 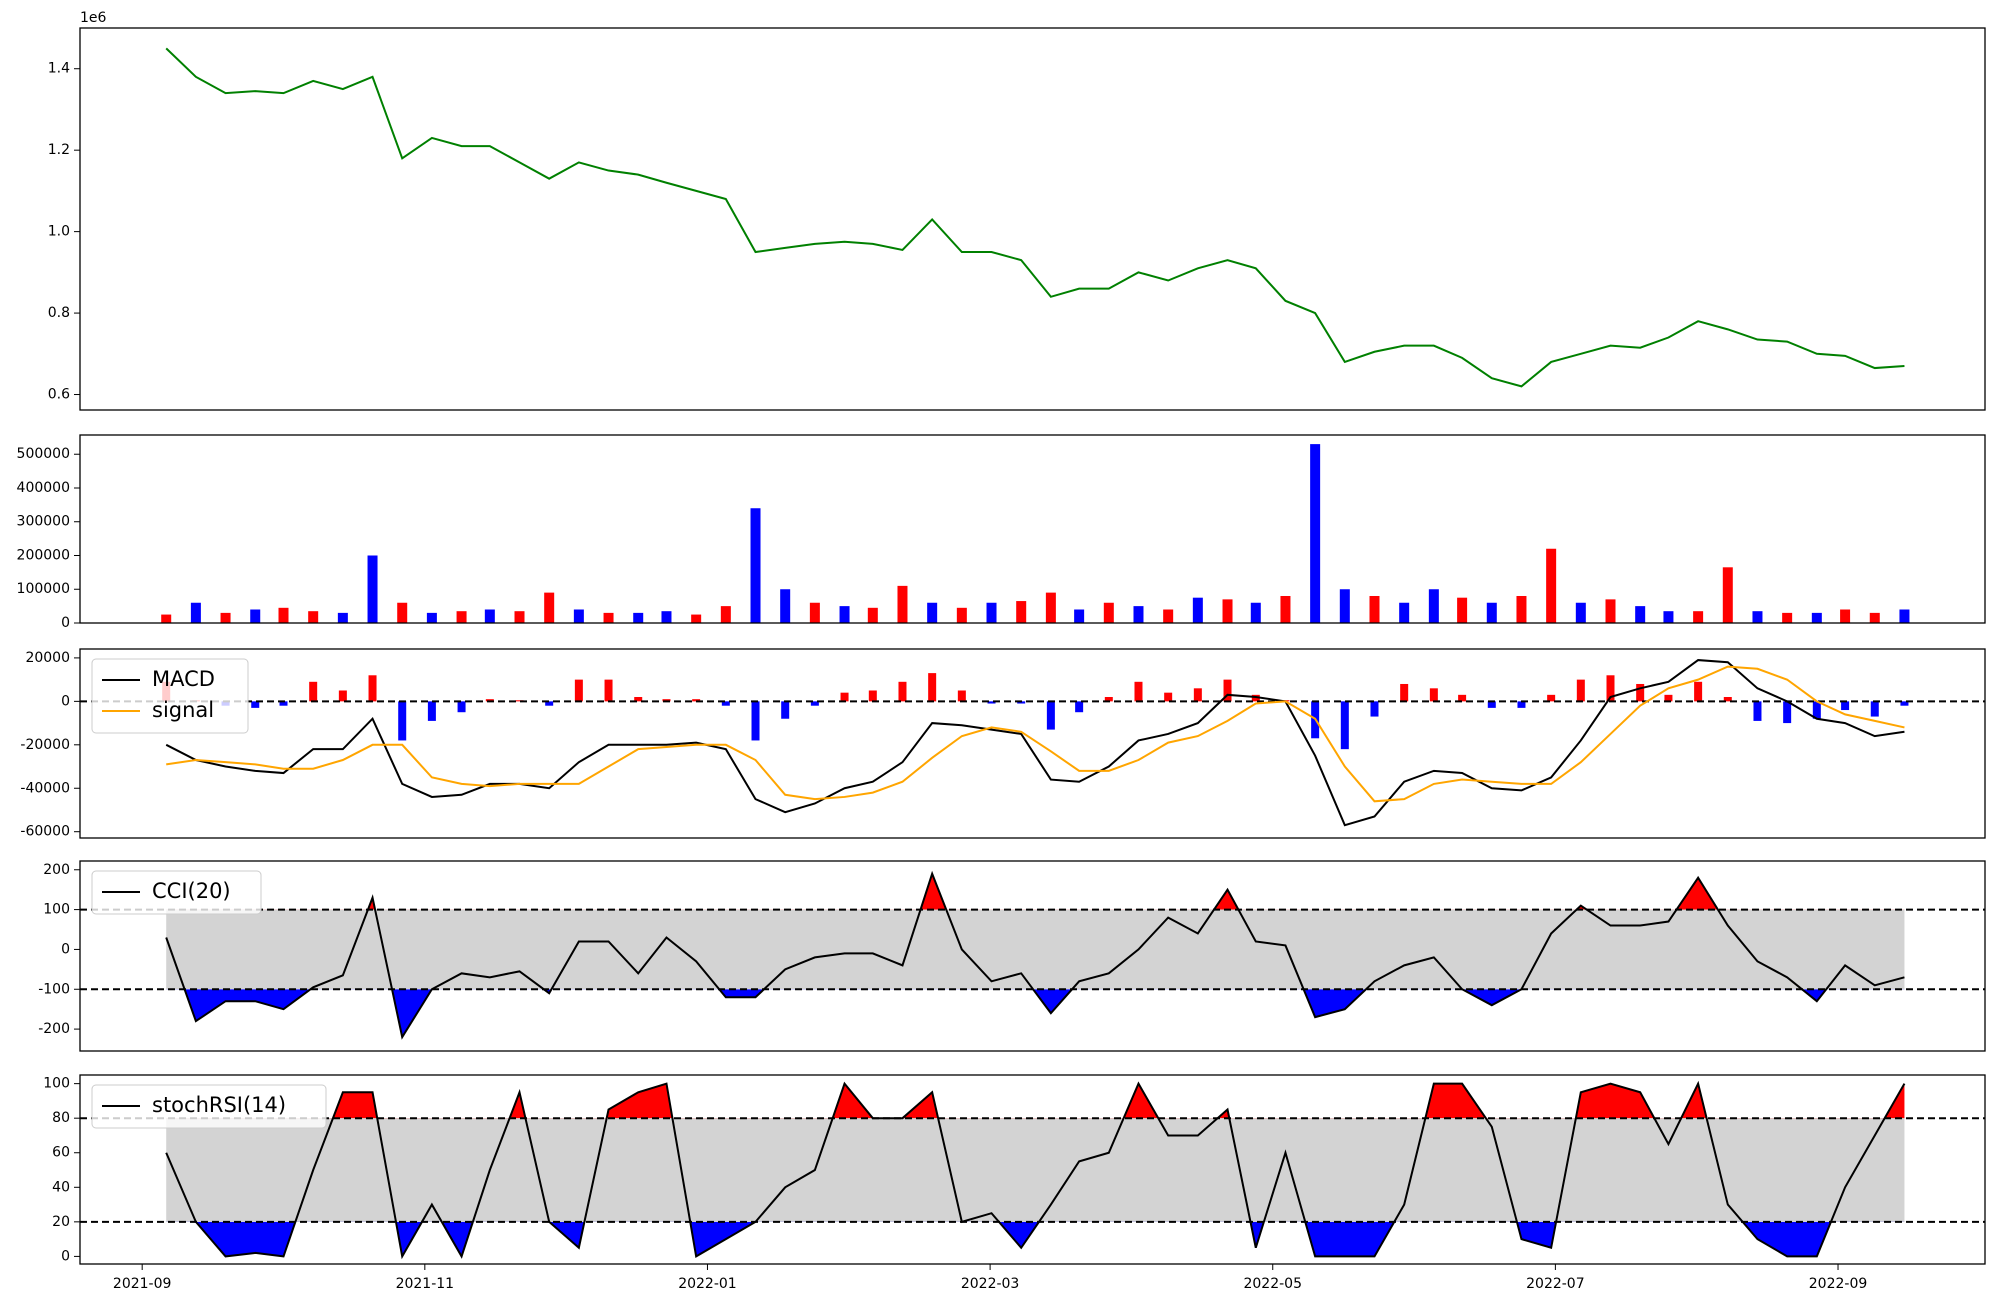 I want to click on y-tick-label: 400000, so click(x=43, y=488).